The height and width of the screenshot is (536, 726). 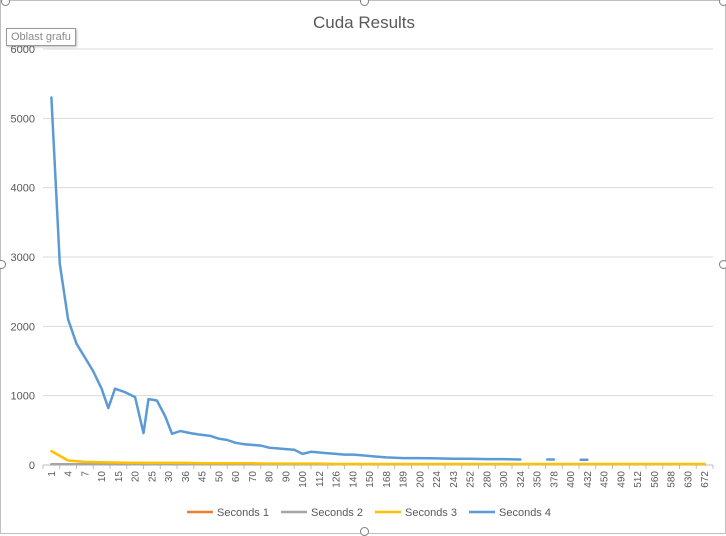 I want to click on x-tick-label: 512, so click(x=638, y=479).